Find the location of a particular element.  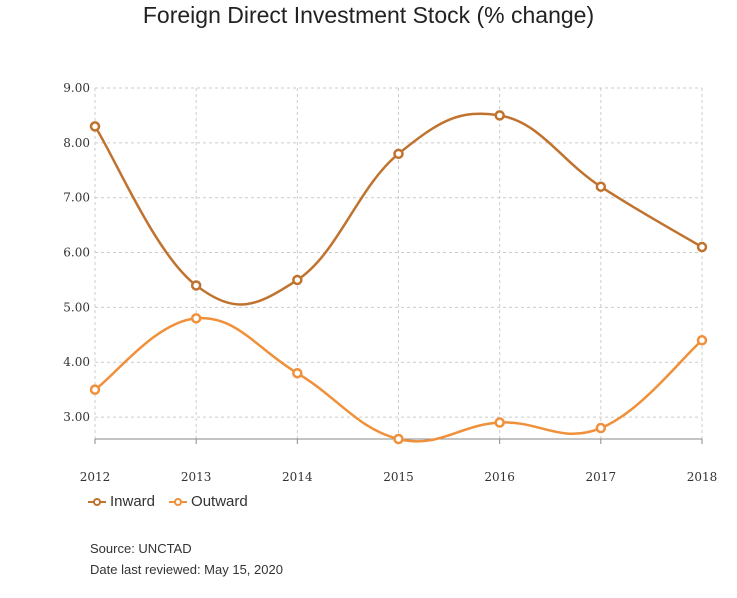

y-tick-label: 9.00 is located at coordinates (76, 88).